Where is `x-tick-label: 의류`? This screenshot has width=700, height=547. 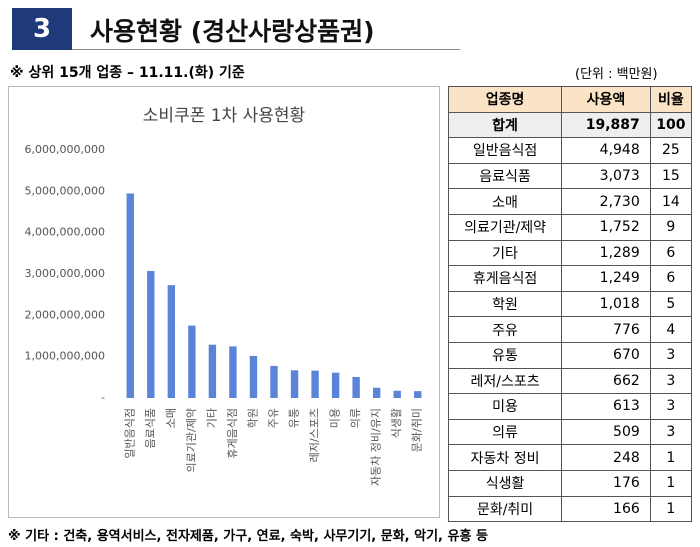
x-tick-label: 의류 is located at coordinates (355, 418).